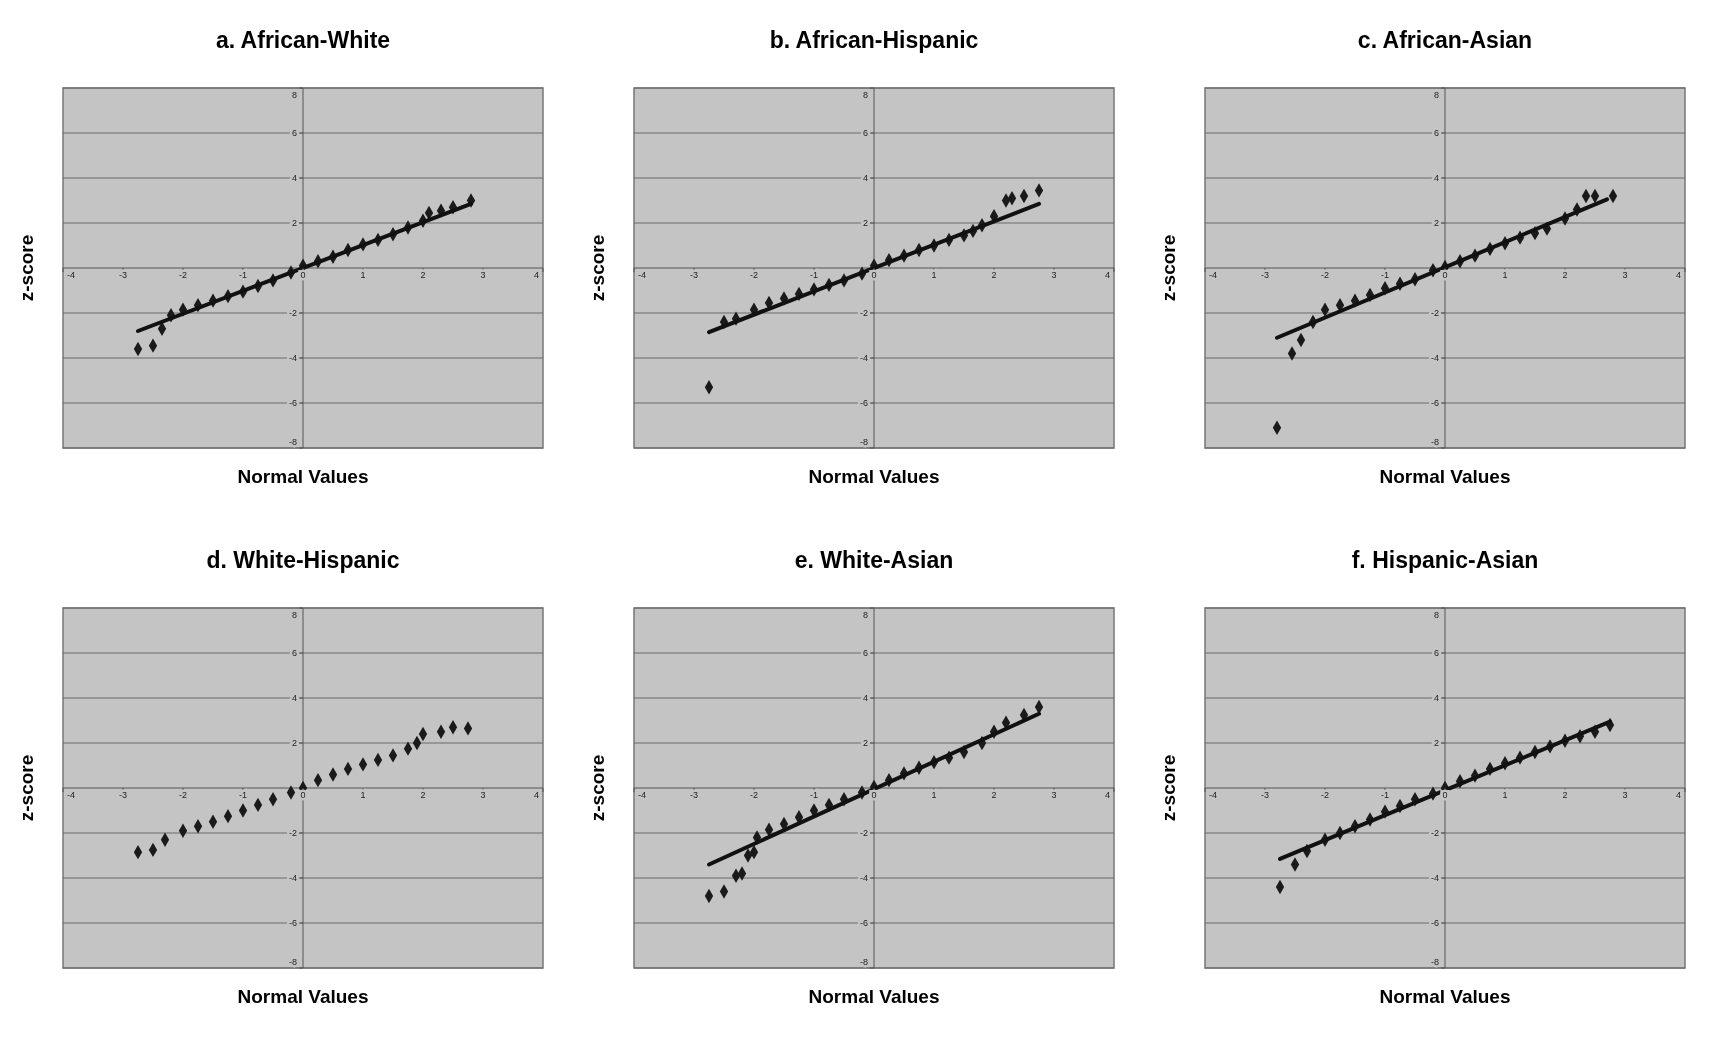 Image resolution: width=1713 pixels, height=1039 pixels. Describe the element at coordinates (303, 40) in the screenshot. I see `chart-title: a. African-White` at that location.